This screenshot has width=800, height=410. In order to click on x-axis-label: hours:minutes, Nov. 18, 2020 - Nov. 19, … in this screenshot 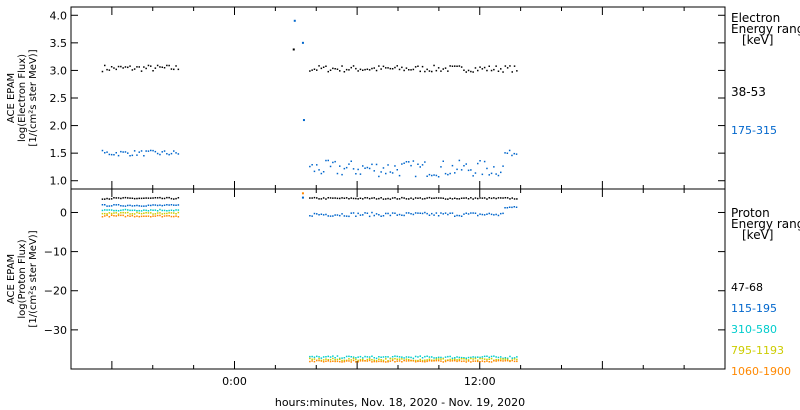, I will do `click(400, 402)`.